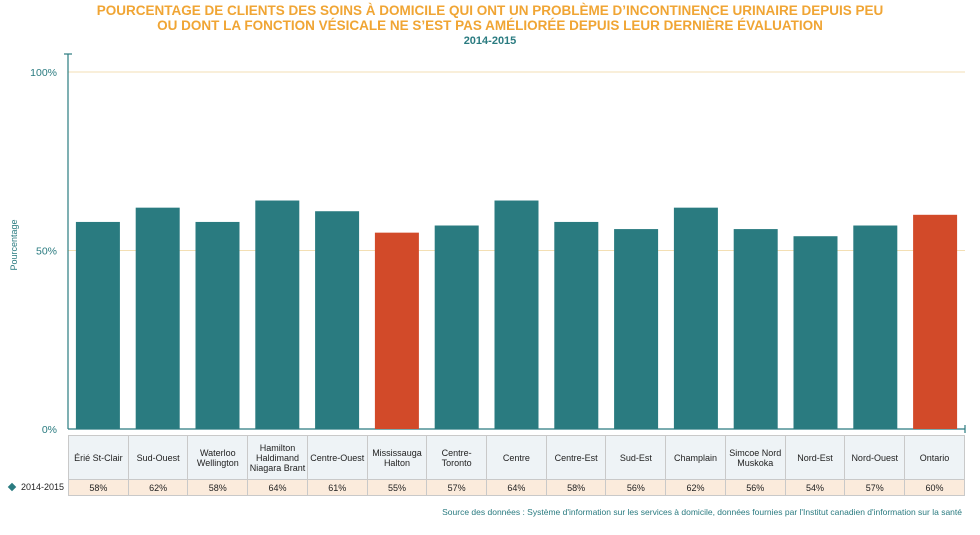 The height and width of the screenshot is (535, 980). What do you see at coordinates (397, 487) in the screenshot?
I see `value-label: 55%` at bounding box center [397, 487].